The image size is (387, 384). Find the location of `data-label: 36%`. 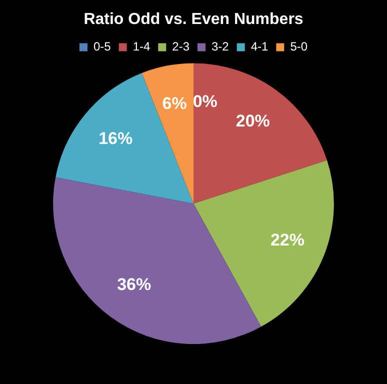

data-label: 36% is located at coordinates (134, 284).